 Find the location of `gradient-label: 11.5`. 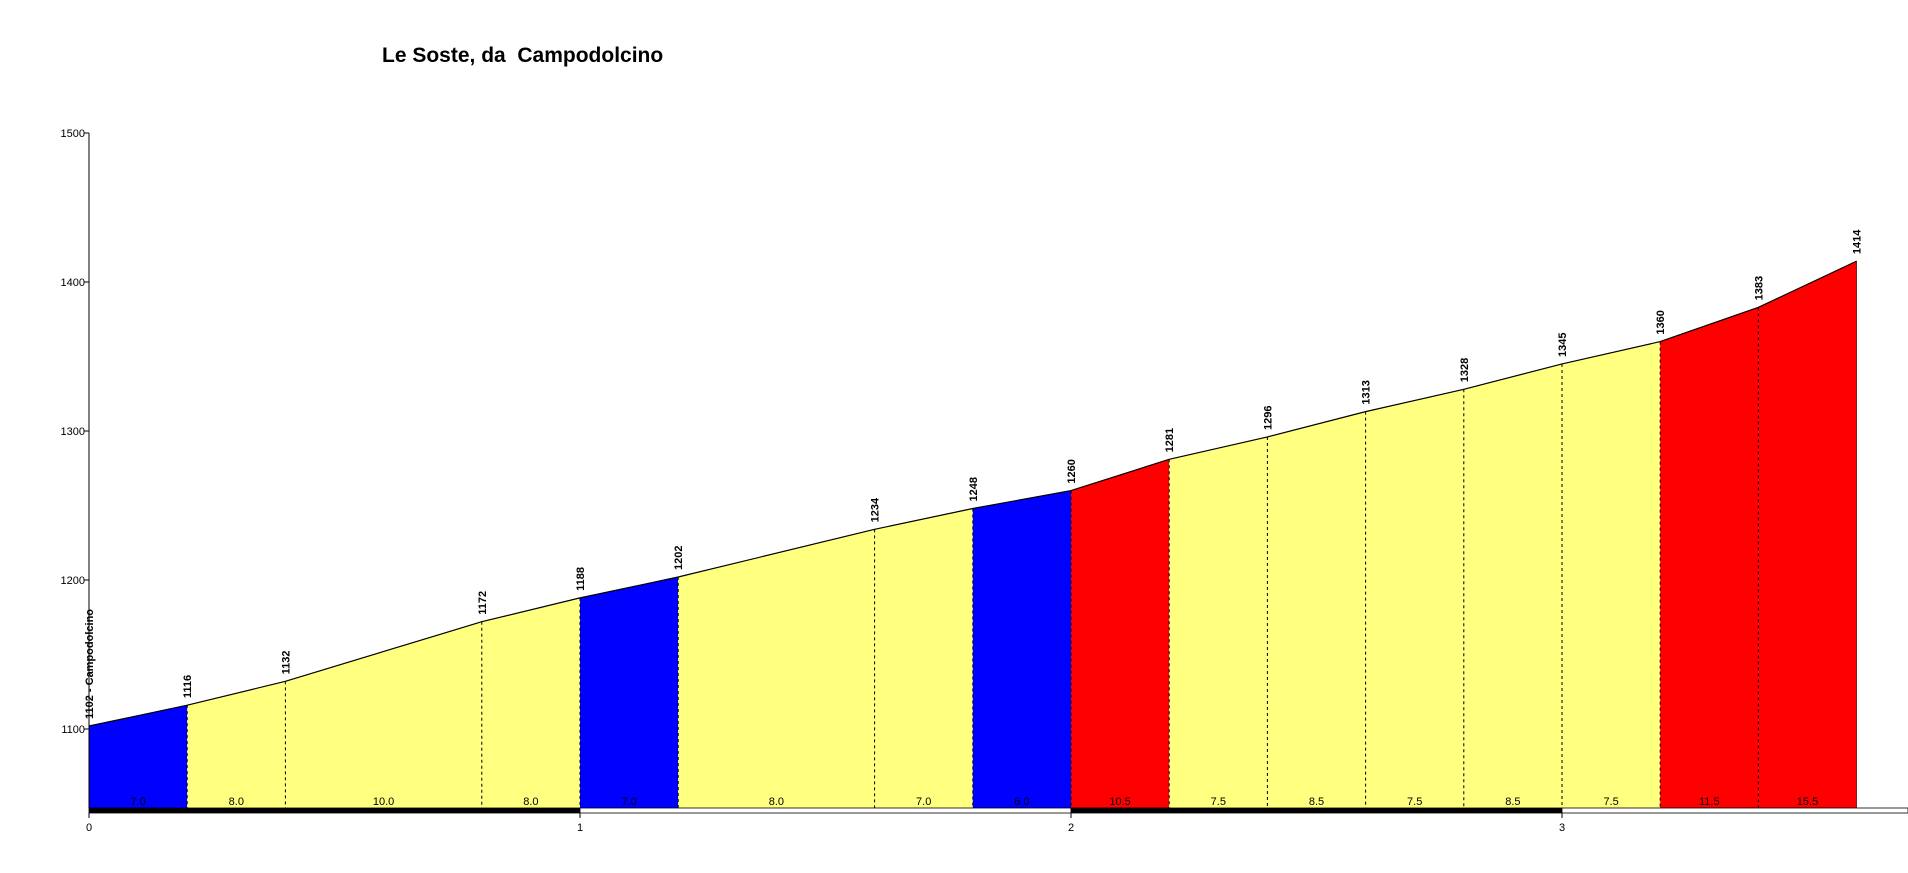

gradient-label: 11.5 is located at coordinates (1709, 802).